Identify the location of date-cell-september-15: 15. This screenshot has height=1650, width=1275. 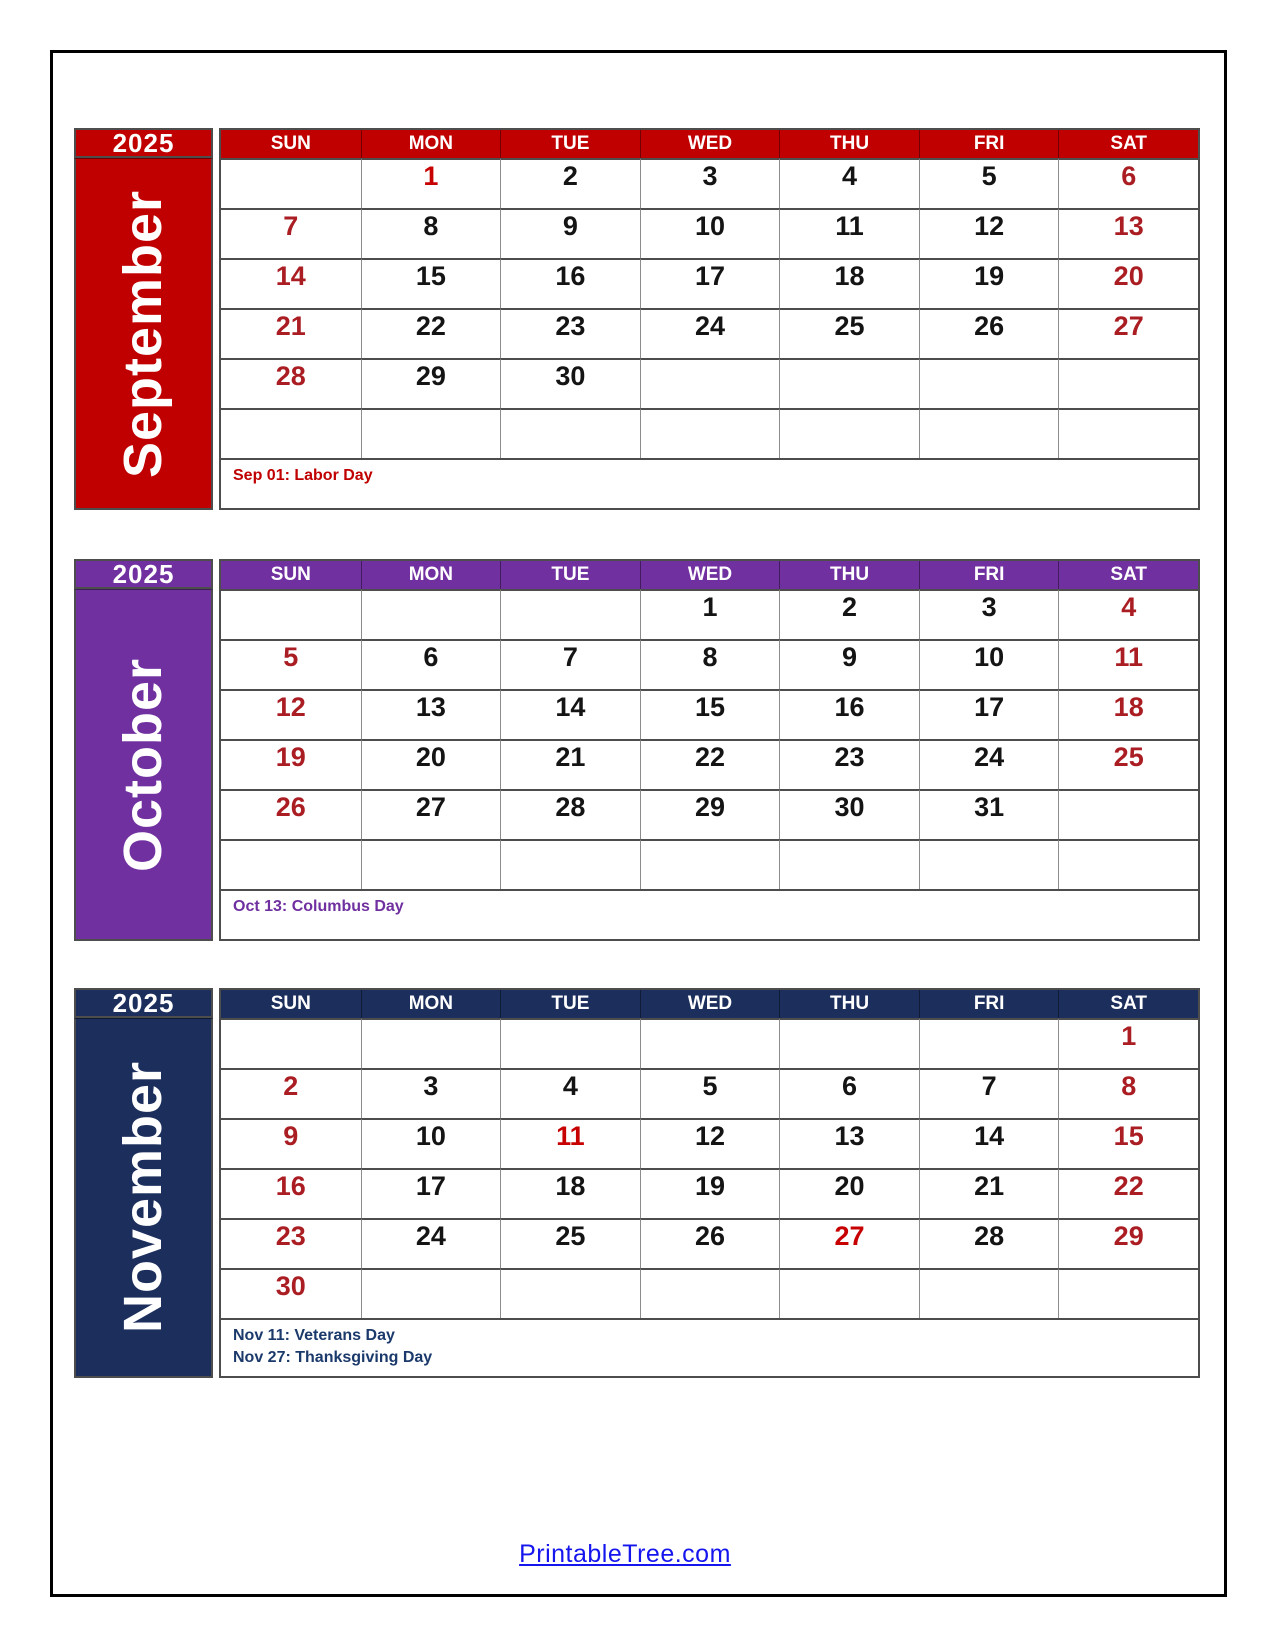
(430, 283).